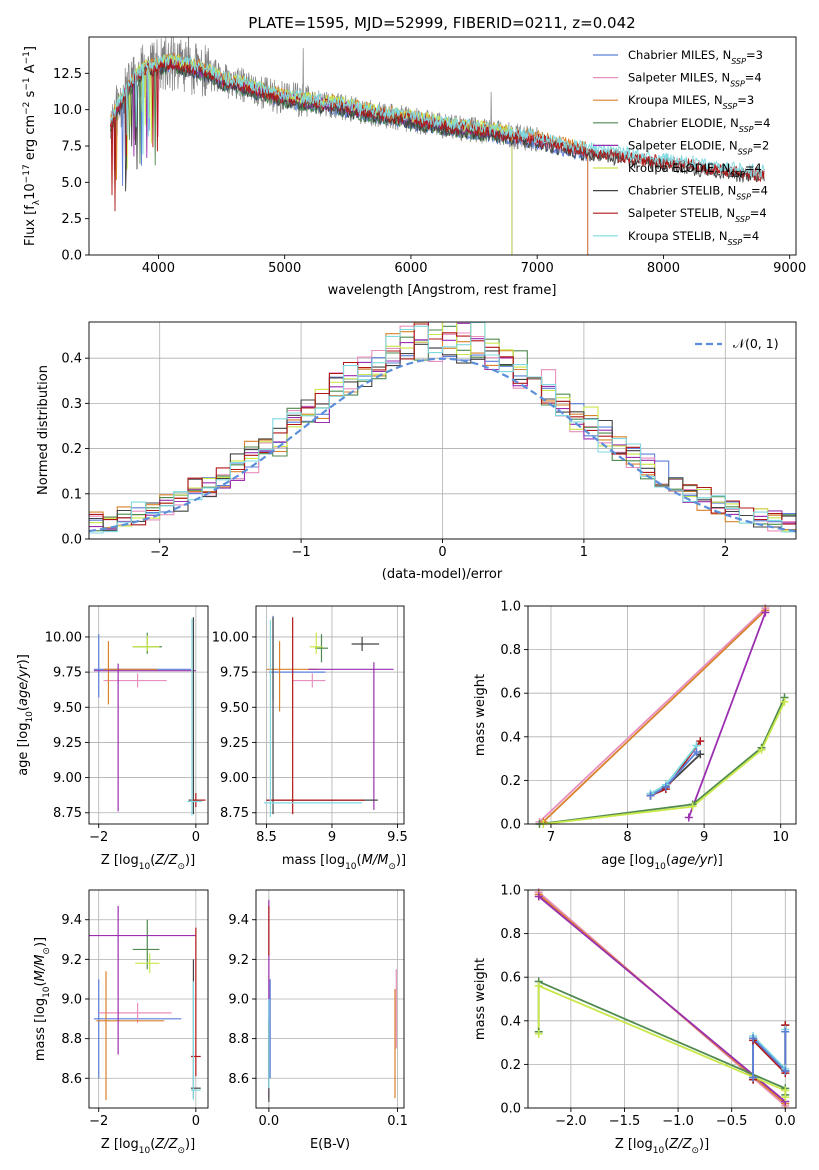  What do you see at coordinates (627, 837) in the screenshot?
I see `x-tick-label: 8` at bounding box center [627, 837].